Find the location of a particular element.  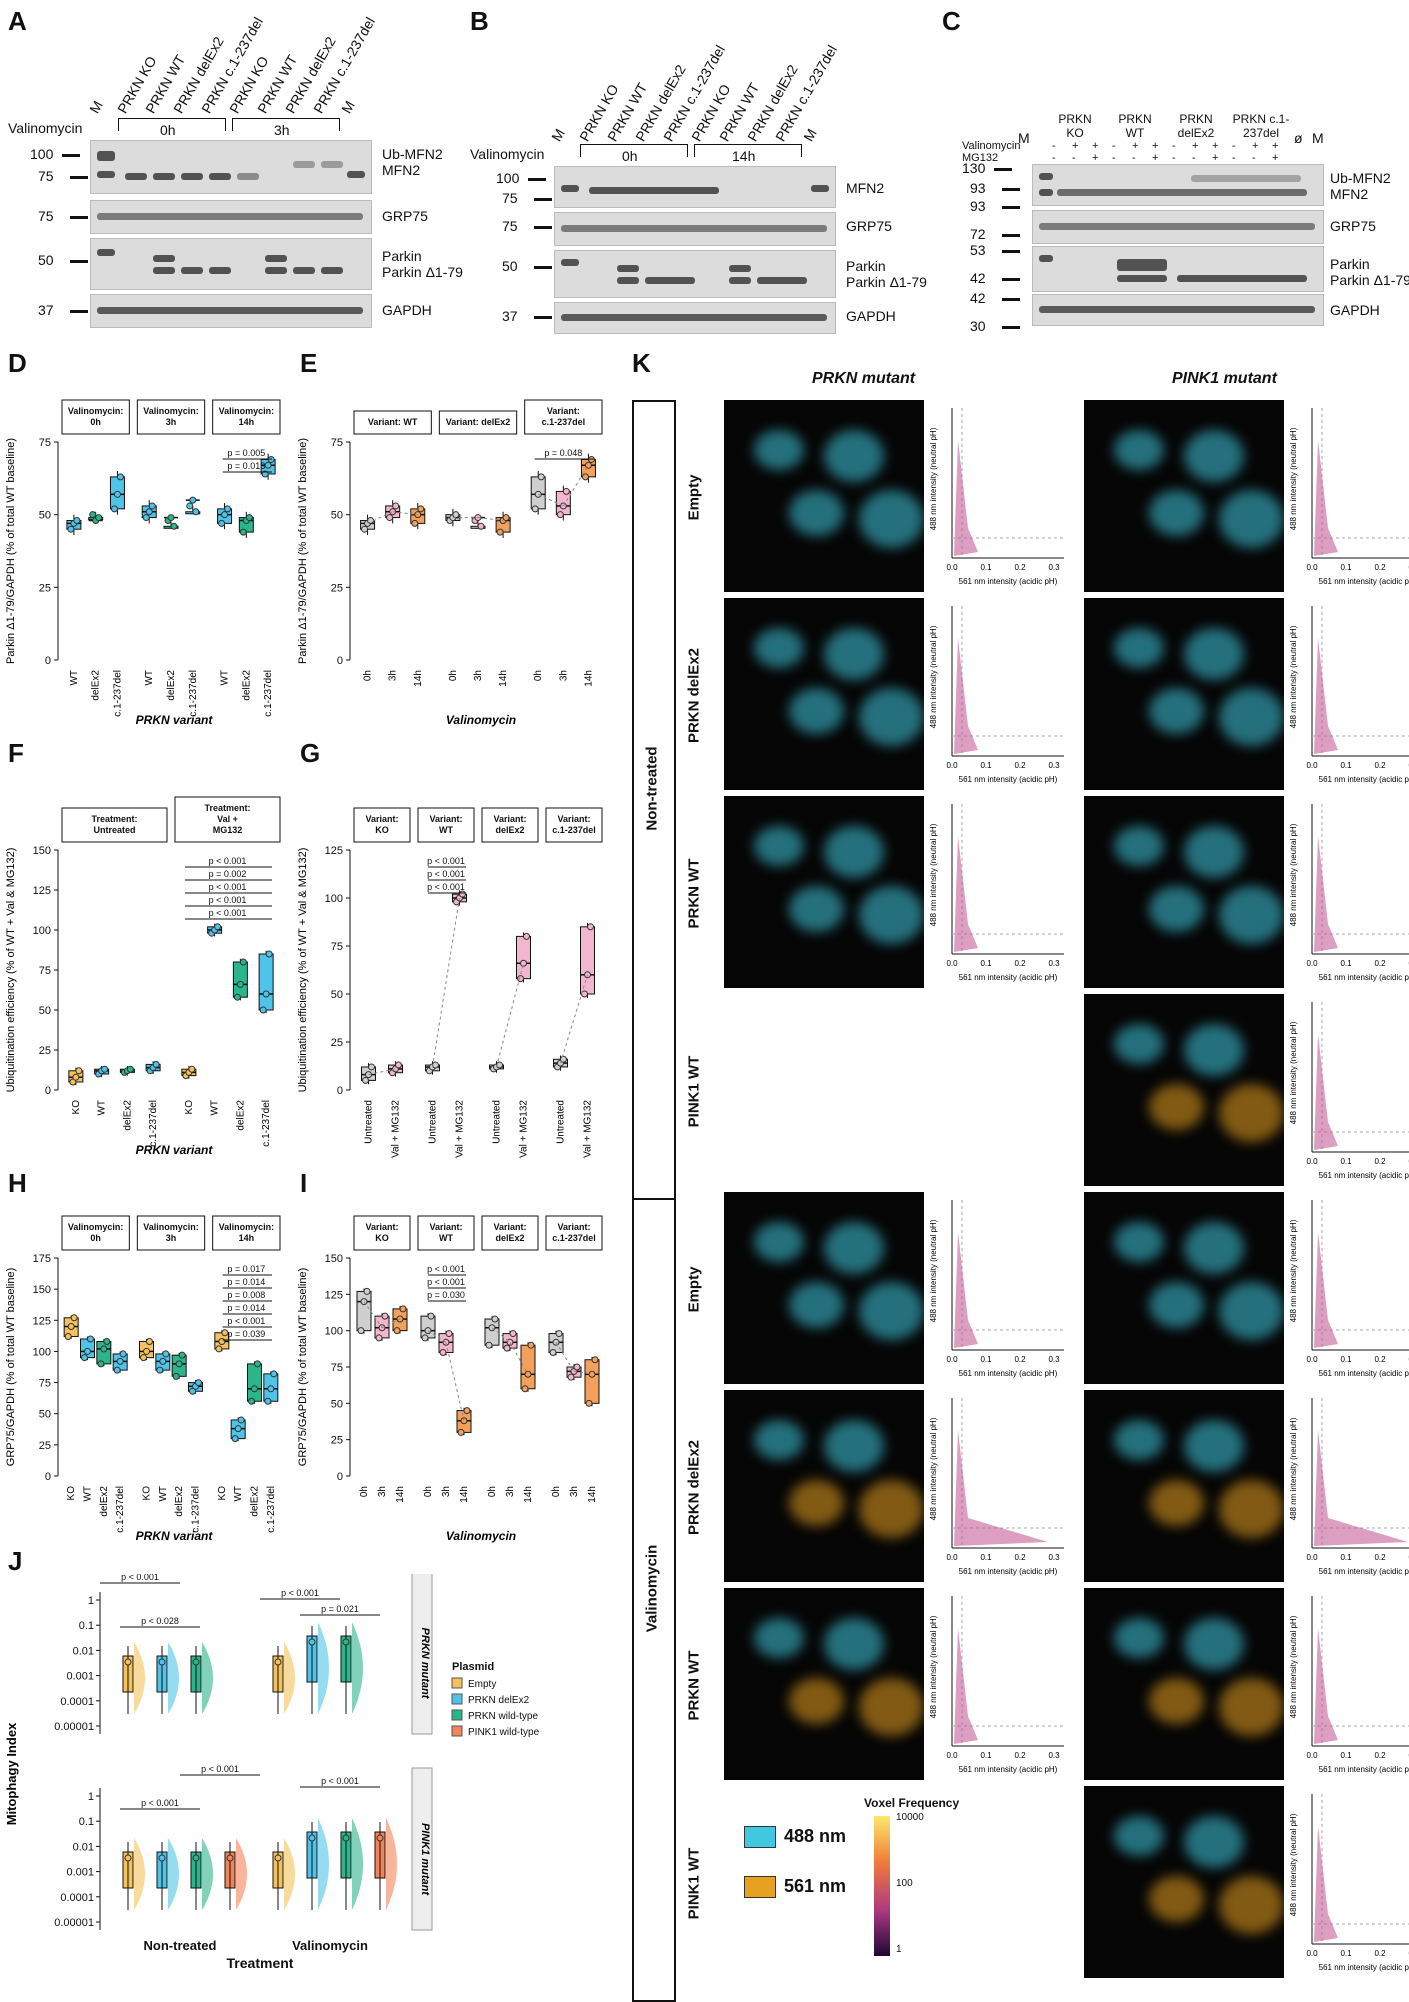

x-tick-label: Untreated is located at coordinates (561, 1122).